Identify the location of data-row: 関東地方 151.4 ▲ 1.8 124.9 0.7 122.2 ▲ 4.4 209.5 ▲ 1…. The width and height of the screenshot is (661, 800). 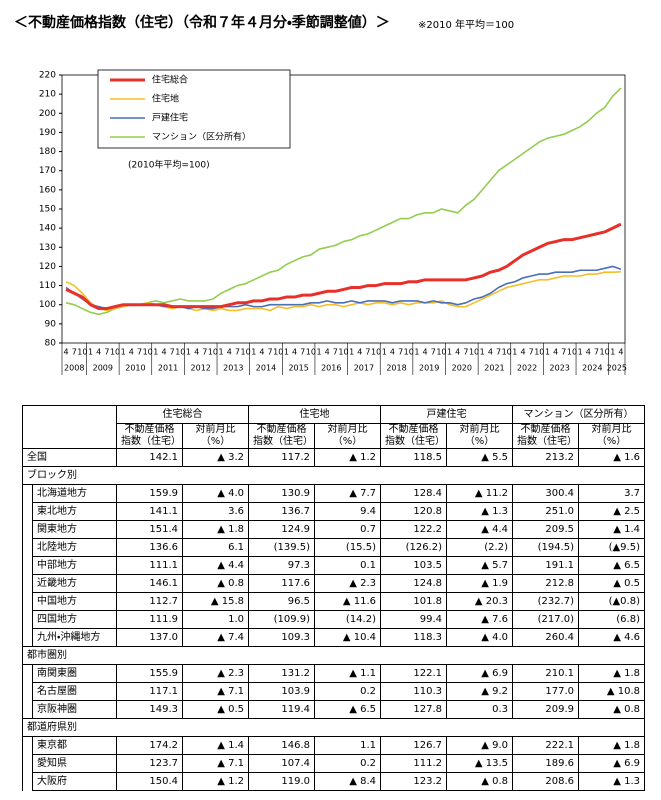
(333, 529).